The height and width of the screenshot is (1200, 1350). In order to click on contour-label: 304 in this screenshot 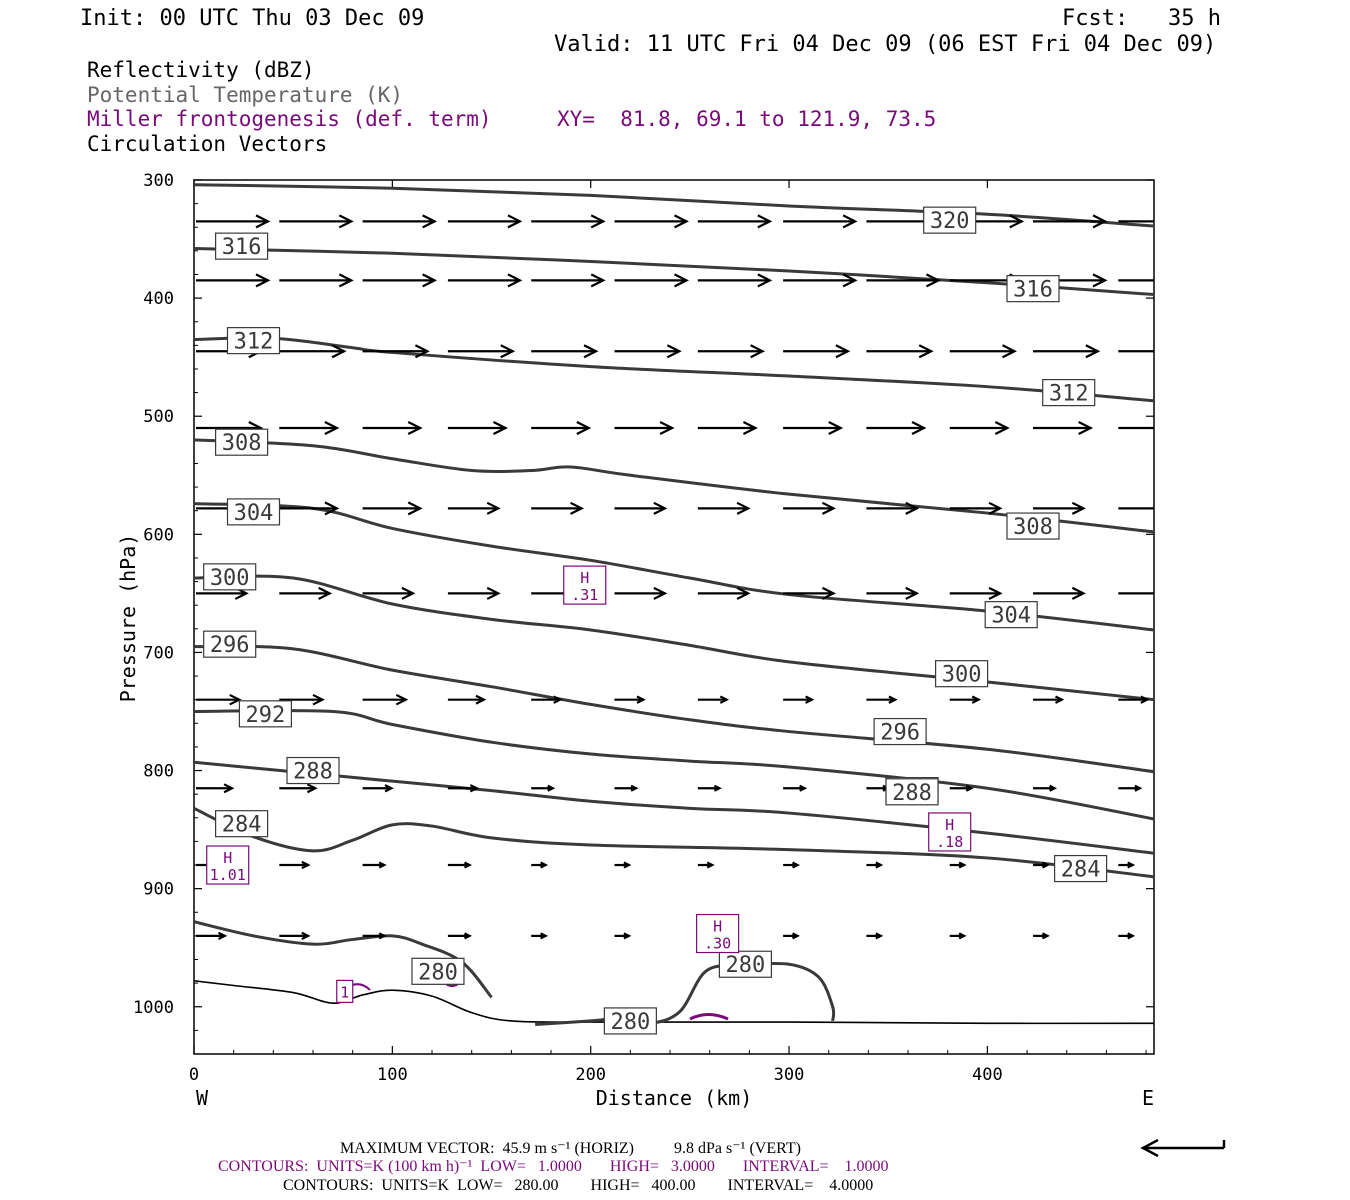, I will do `click(254, 513)`.